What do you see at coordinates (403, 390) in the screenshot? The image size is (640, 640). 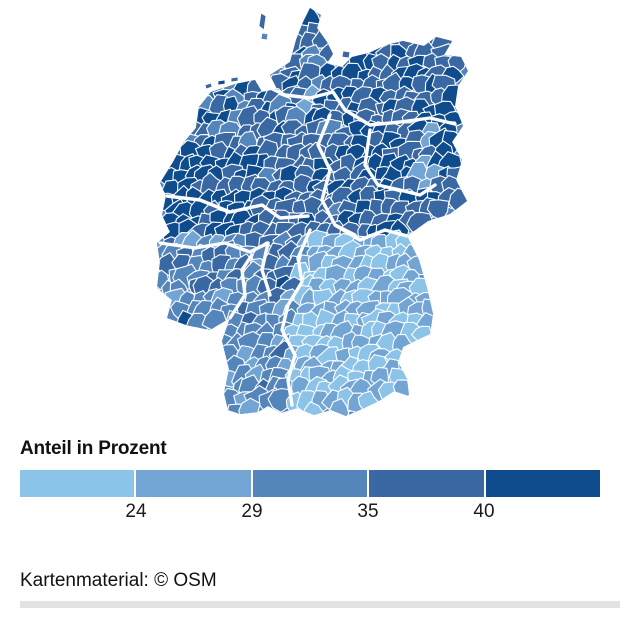 I see `district` at bounding box center [403, 390].